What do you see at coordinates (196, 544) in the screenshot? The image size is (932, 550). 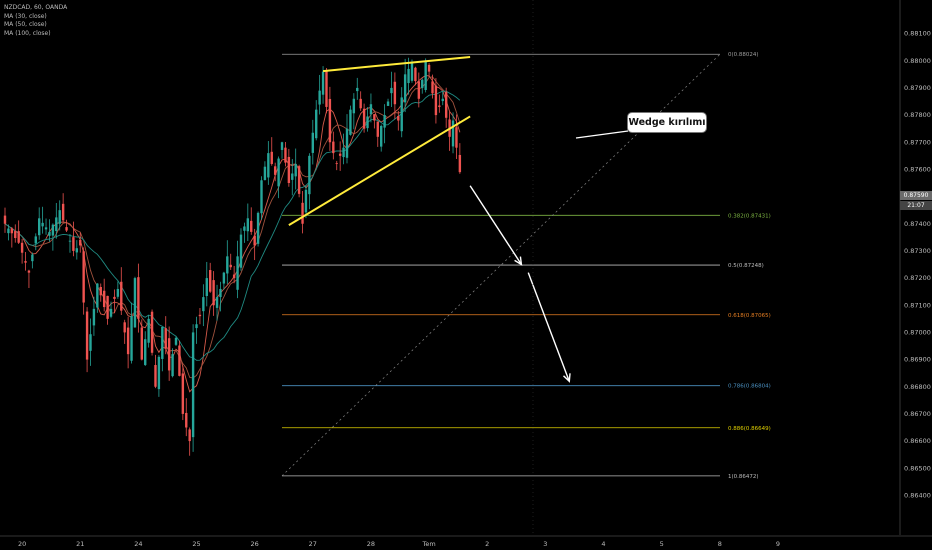 I see `time-tick-label: 25` at bounding box center [196, 544].